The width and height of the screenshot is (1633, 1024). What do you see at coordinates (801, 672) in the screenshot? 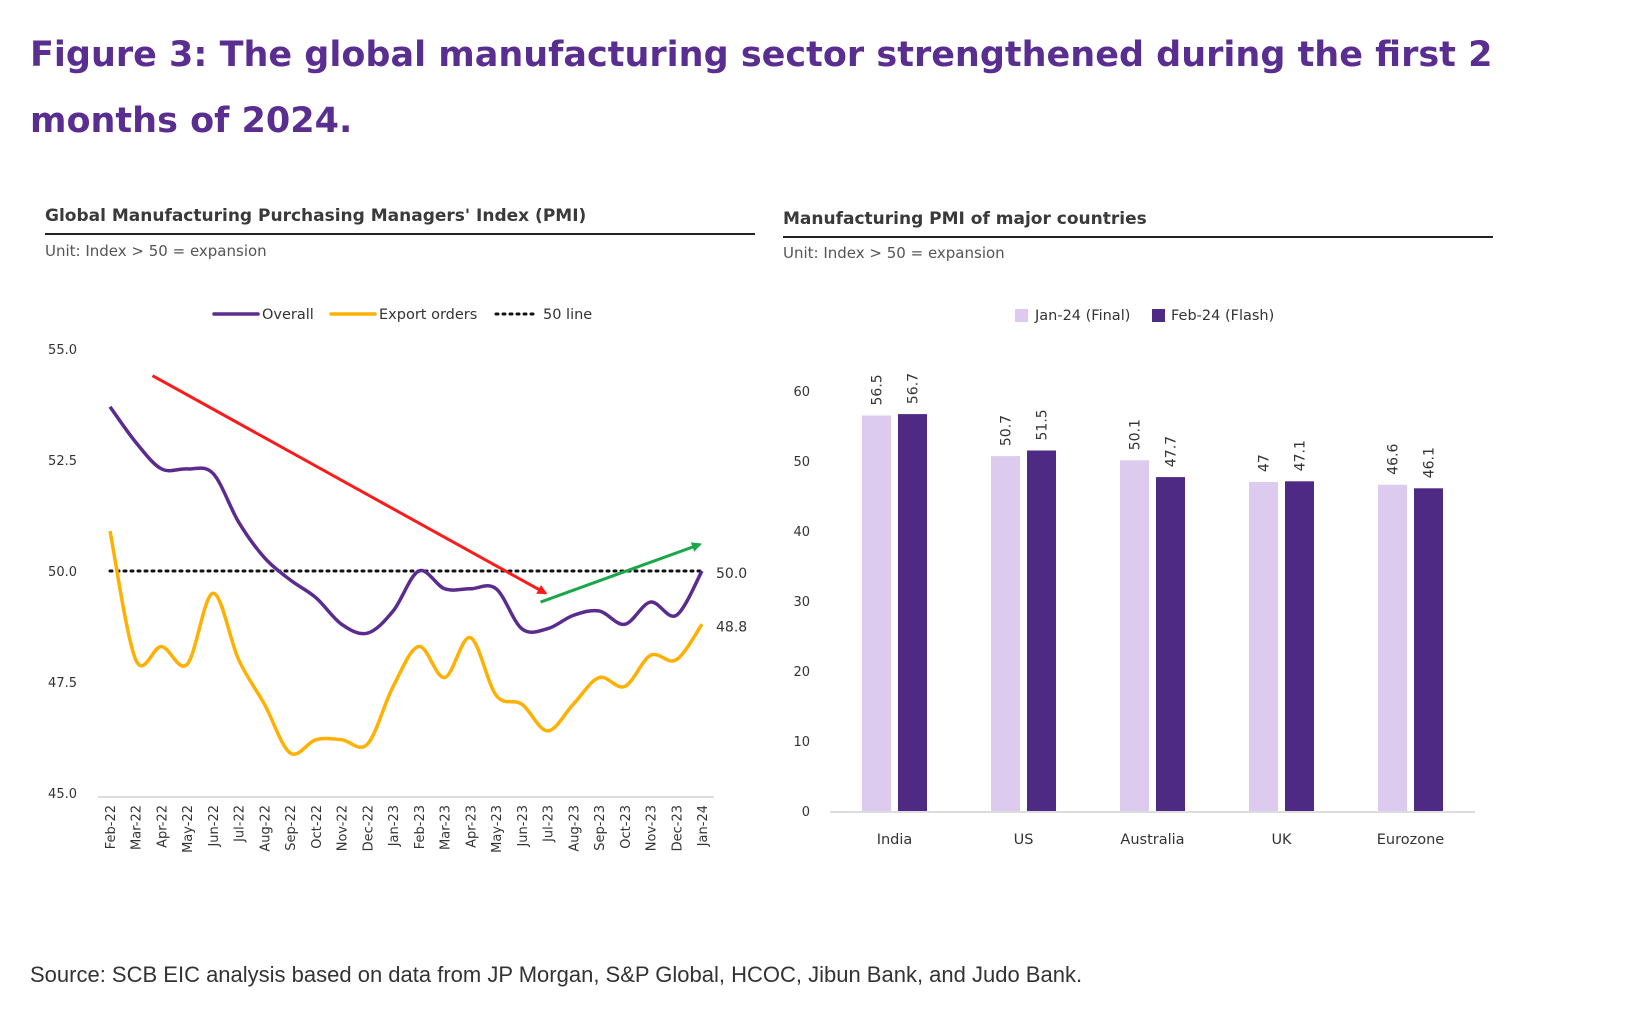
I see `bar-chart-y-tick: 20` at bounding box center [801, 672].